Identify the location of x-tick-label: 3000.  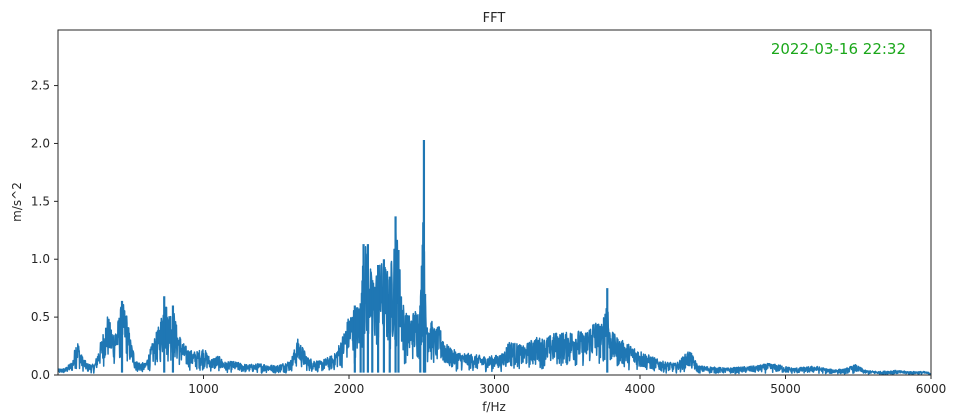
(494, 389).